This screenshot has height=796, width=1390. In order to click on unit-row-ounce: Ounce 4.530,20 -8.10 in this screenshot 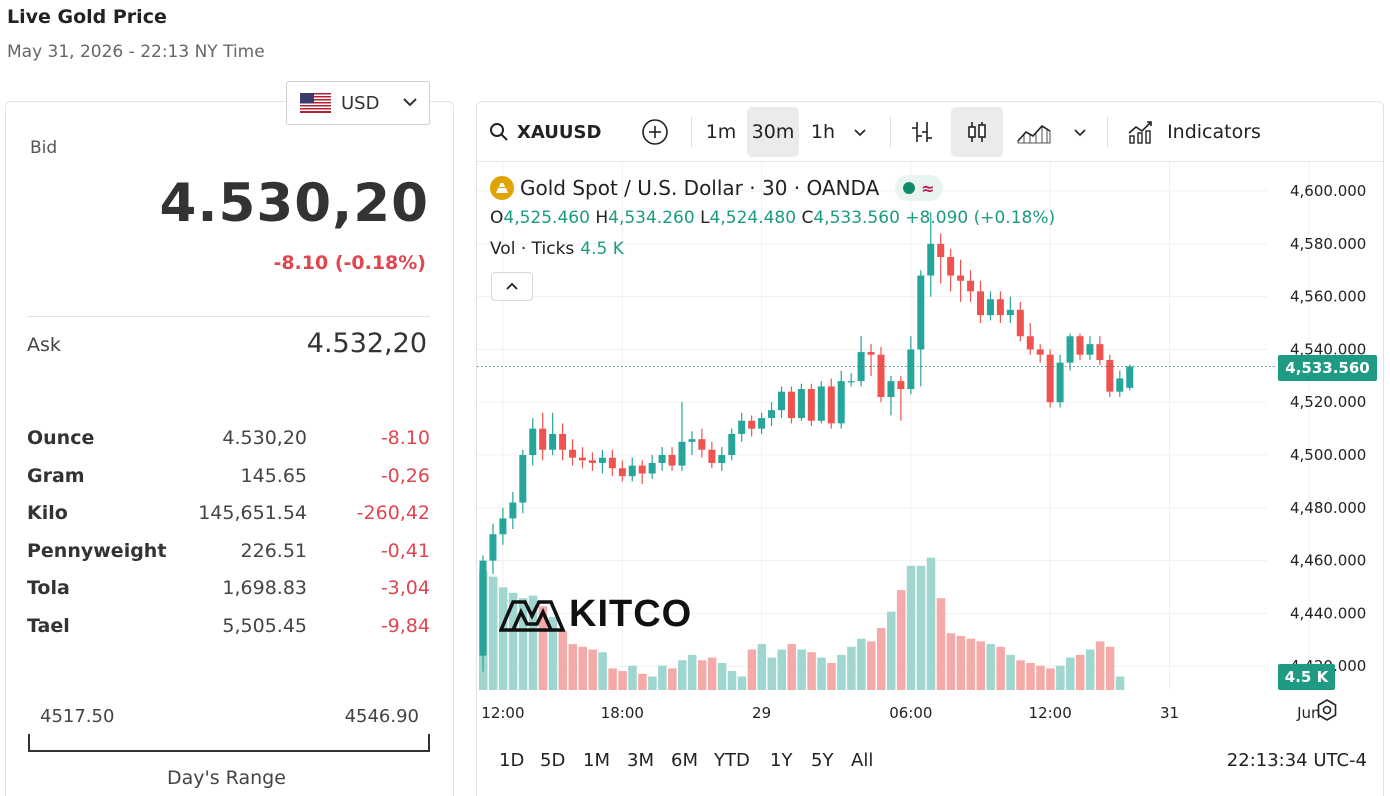, I will do `click(229, 443)`.